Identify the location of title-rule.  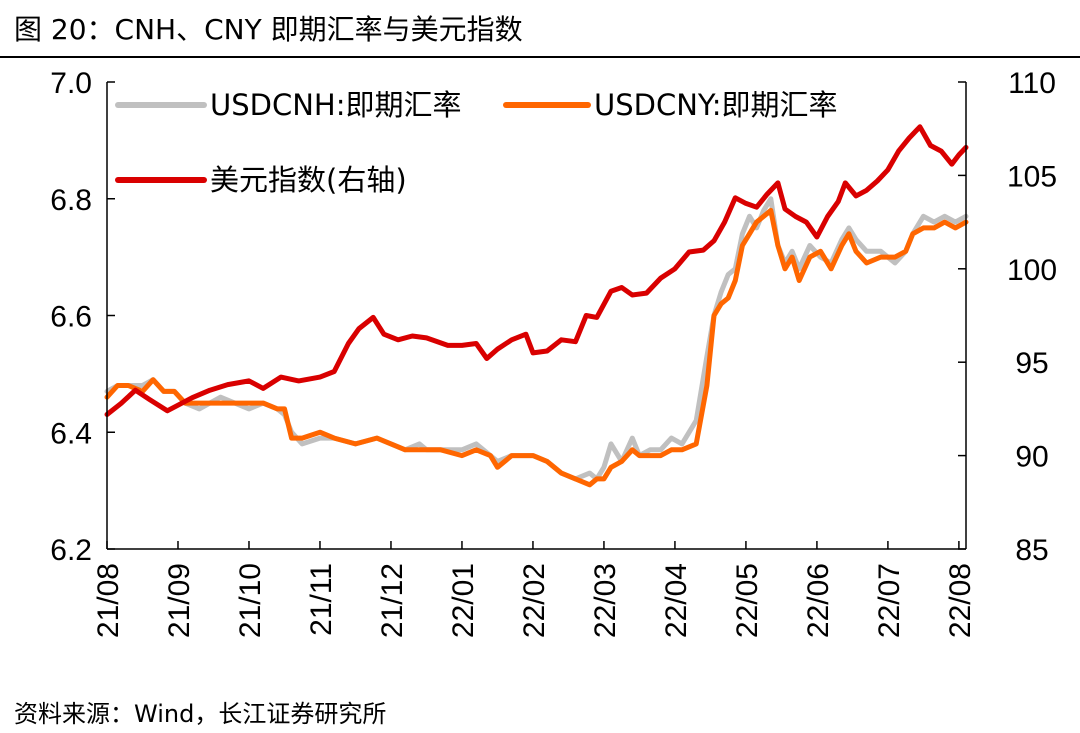
(540, 57).